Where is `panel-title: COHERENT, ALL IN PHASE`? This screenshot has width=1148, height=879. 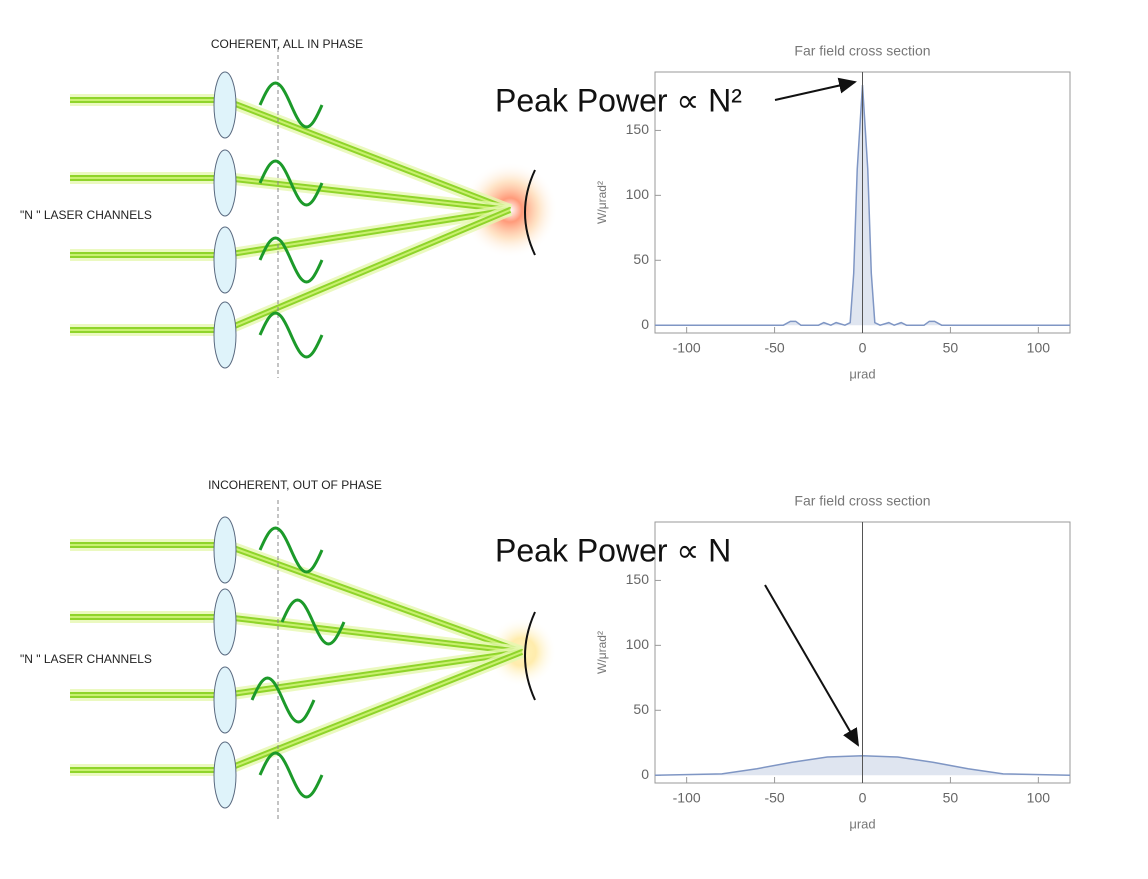
panel-title: COHERENT, ALL IN PHASE is located at coordinates (287, 44).